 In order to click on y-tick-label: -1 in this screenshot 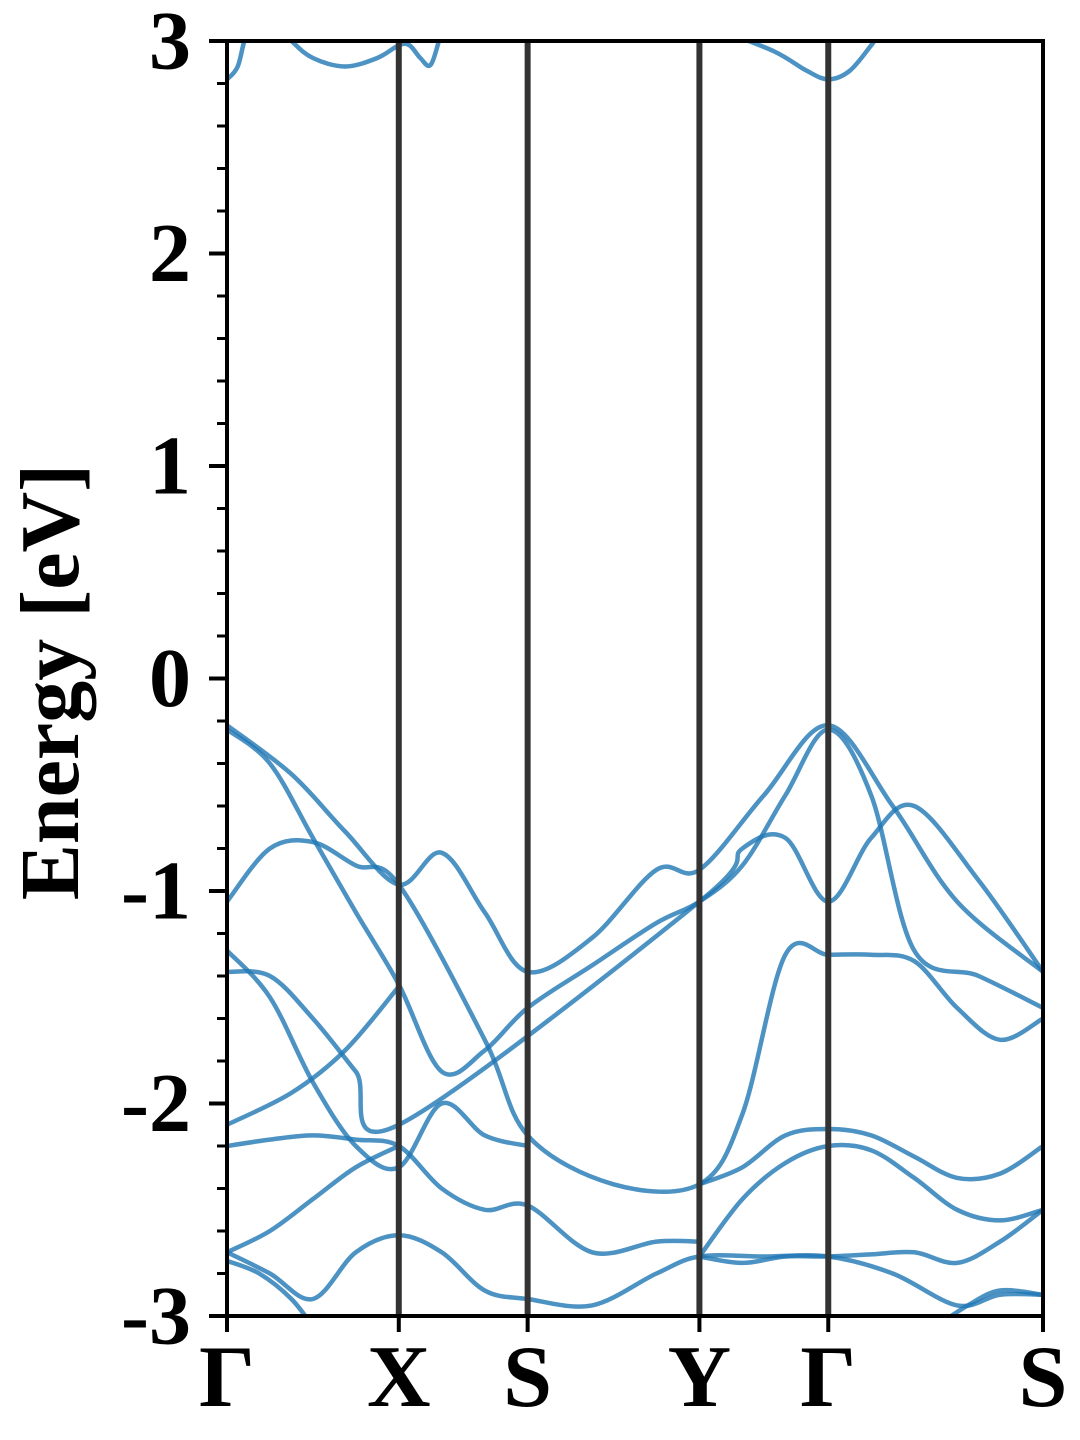, I will do `click(156, 891)`.